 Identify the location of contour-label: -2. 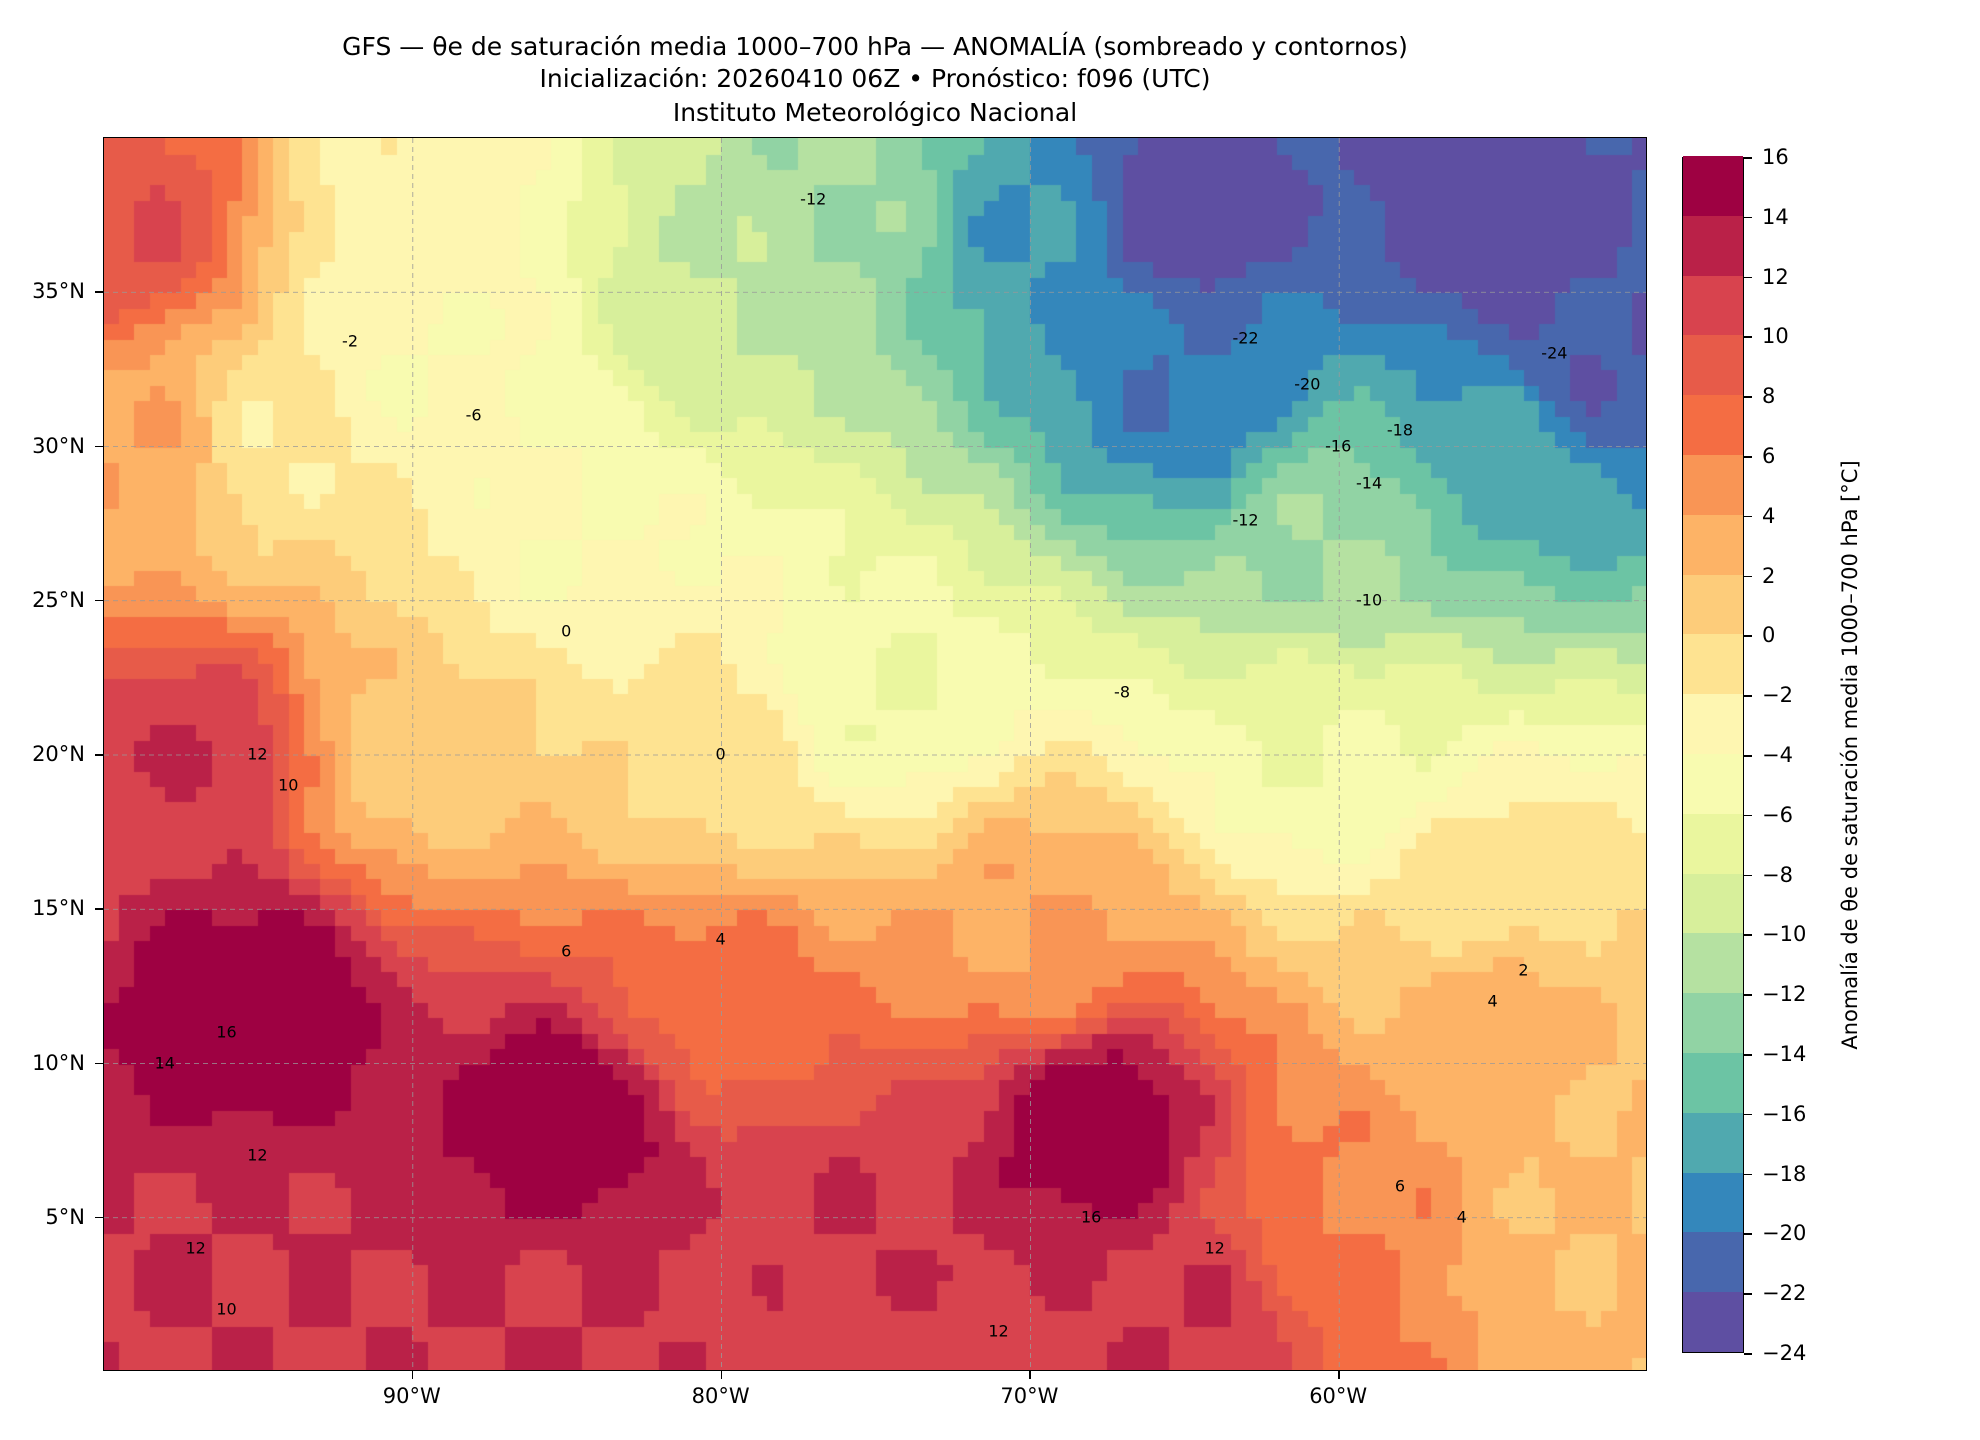
(350, 341).